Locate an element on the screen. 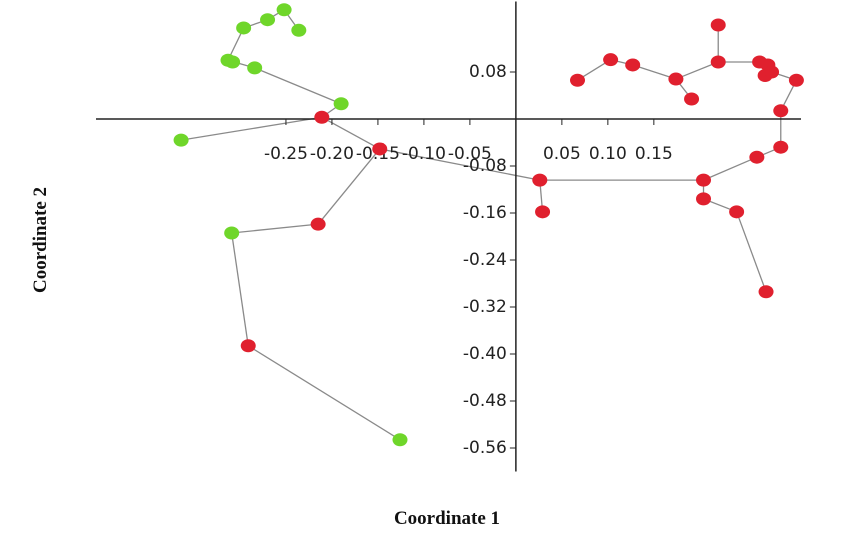 This screenshot has width=850, height=545. y-axis-title: Coordinate 2 is located at coordinates (40, 240).